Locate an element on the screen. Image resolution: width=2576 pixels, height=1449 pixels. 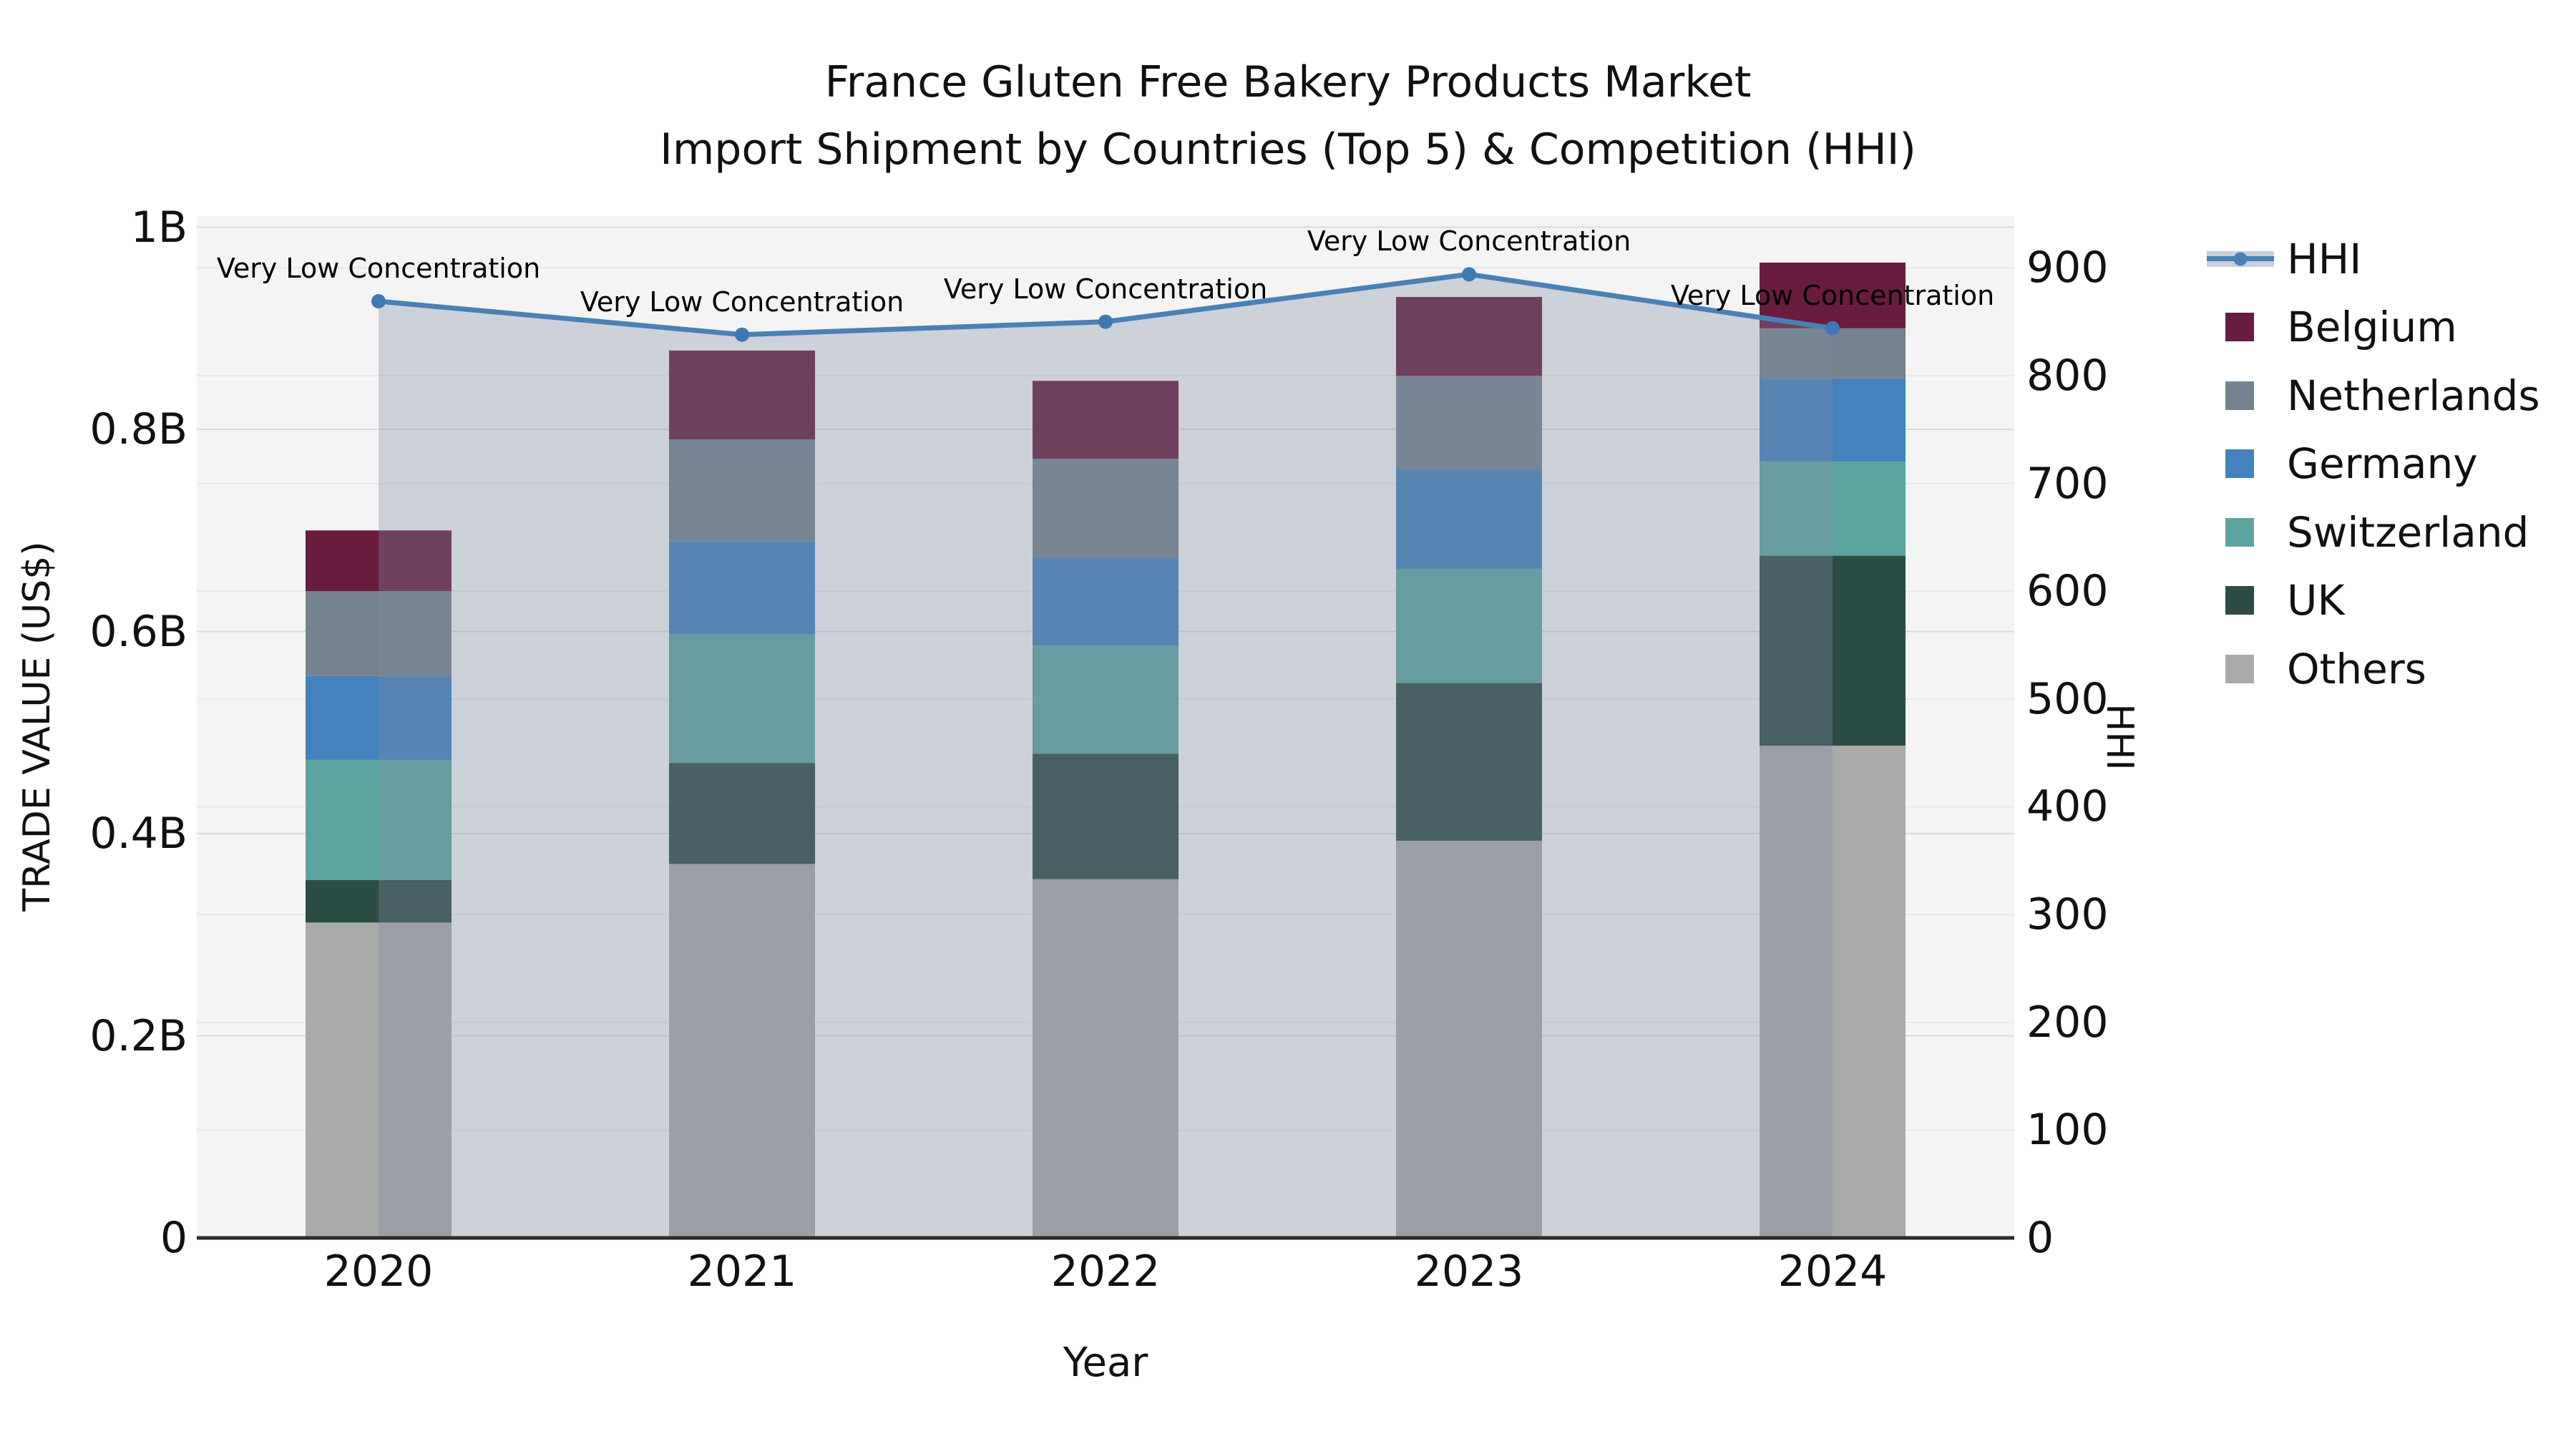
hhi-marker-glyph is located at coordinates (2240, 259).